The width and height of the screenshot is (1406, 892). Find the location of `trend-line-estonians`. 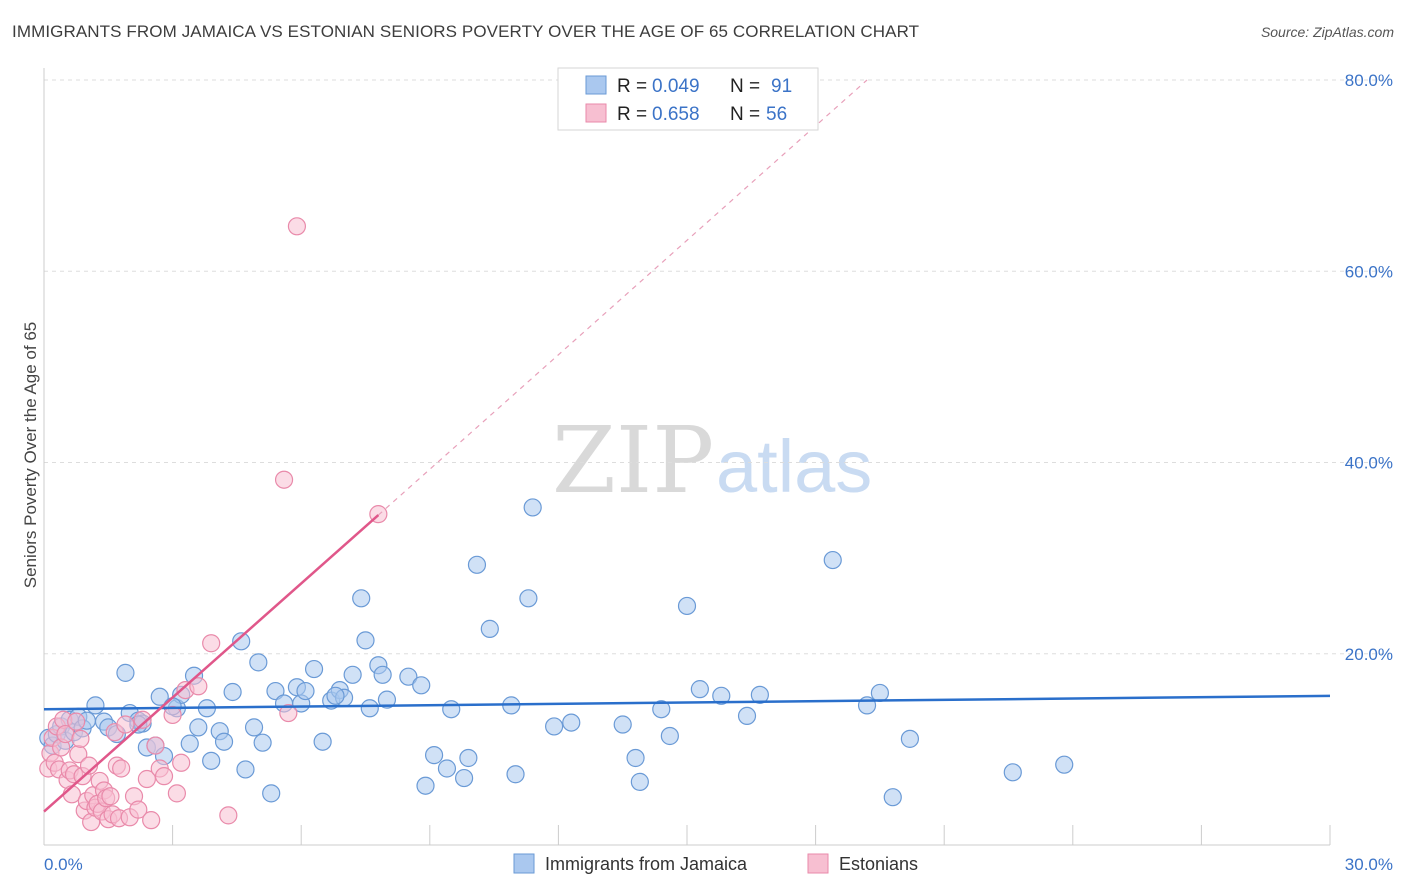

trend-line-estonians is located at coordinates (211, 663).